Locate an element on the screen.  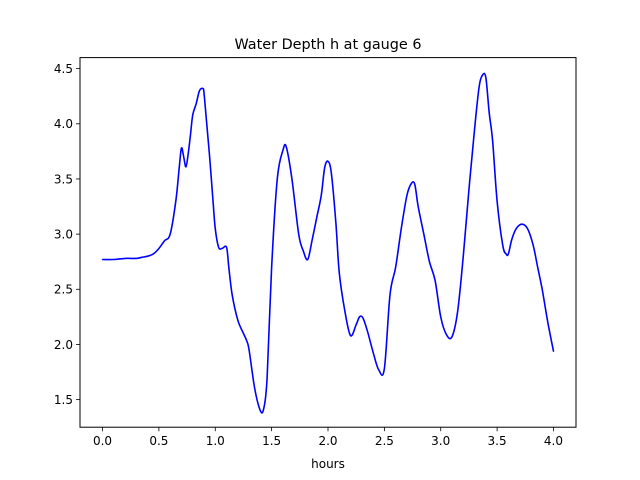
chart-title: Water Depth h at gauge 6 is located at coordinates (327, 45).